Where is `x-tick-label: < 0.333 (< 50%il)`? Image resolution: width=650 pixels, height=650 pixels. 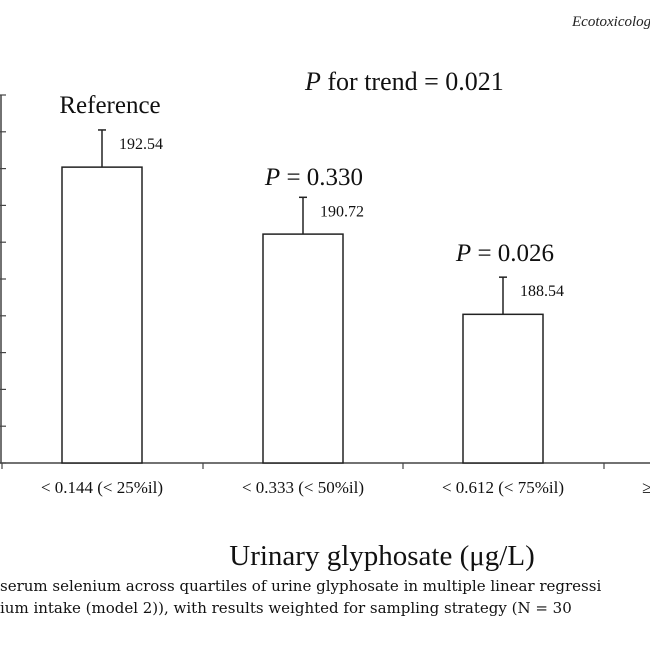
x-tick-label: < 0.333 (< 50%il) is located at coordinates (303, 487).